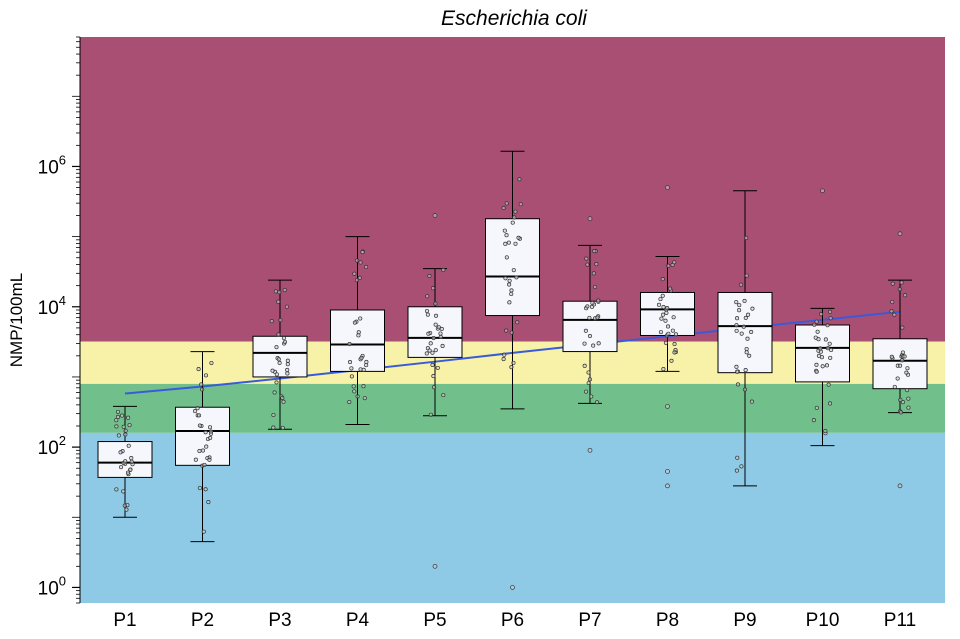 The height and width of the screenshot is (639, 960). I want to click on box-group-p8, so click(667, 314).